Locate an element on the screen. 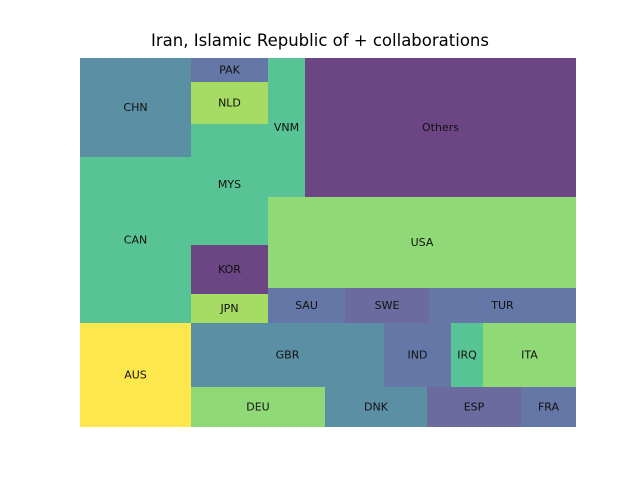 The image size is (640, 480). treemap-label-chn: CHN is located at coordinates (135, 107).